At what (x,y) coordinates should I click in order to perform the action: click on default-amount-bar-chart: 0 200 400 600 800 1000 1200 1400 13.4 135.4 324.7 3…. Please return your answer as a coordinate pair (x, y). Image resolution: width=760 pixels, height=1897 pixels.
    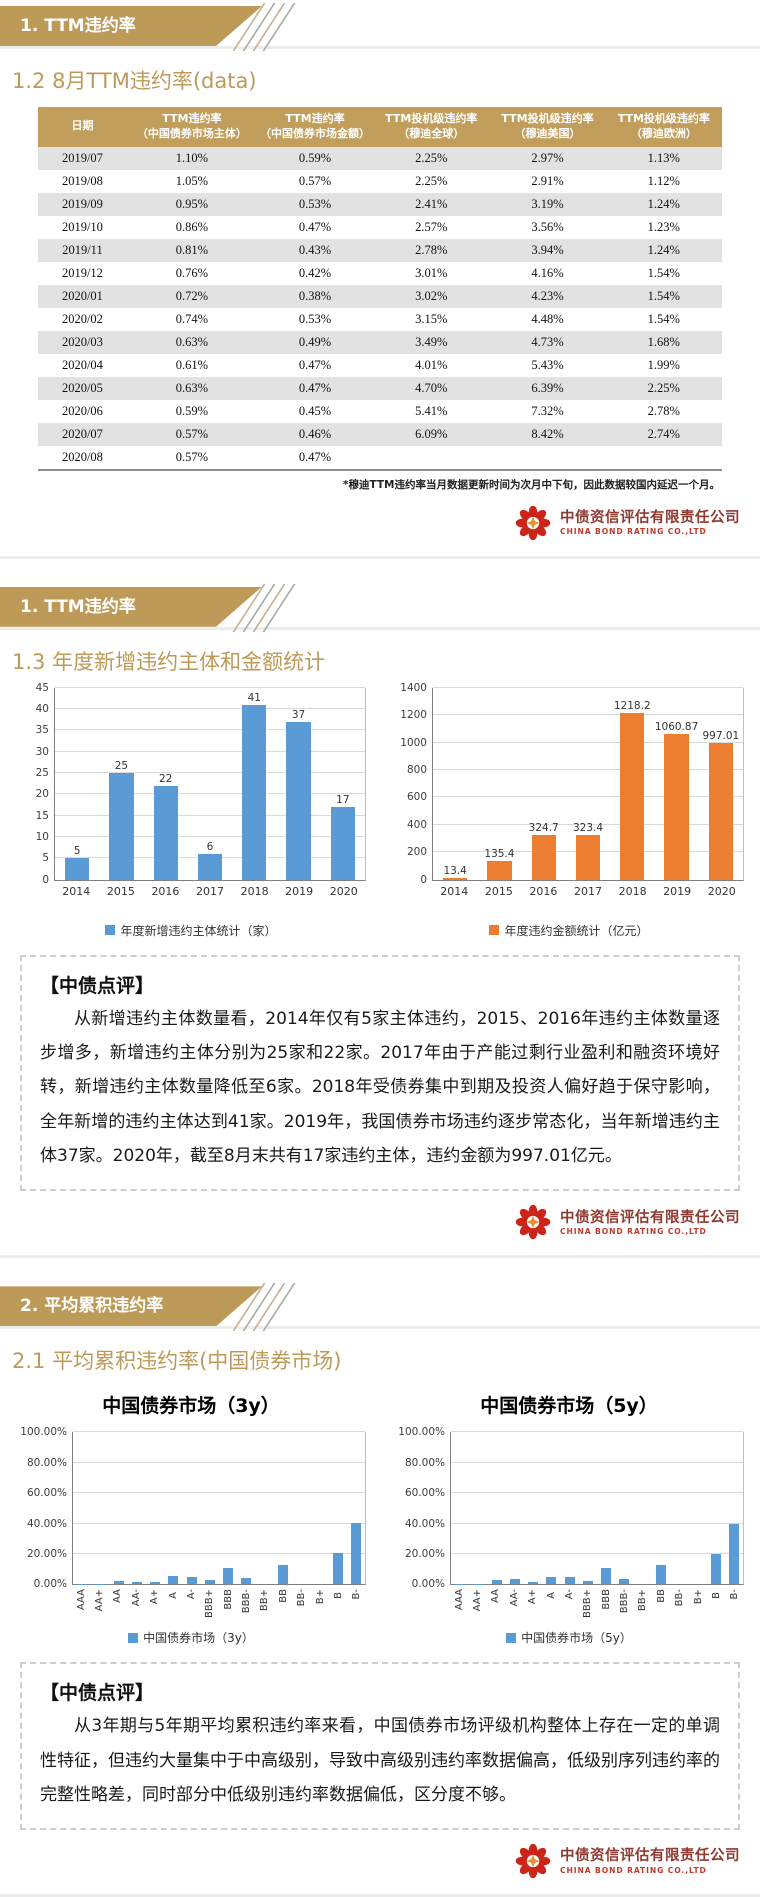
    Looking at the image, I should click on (569, 810).